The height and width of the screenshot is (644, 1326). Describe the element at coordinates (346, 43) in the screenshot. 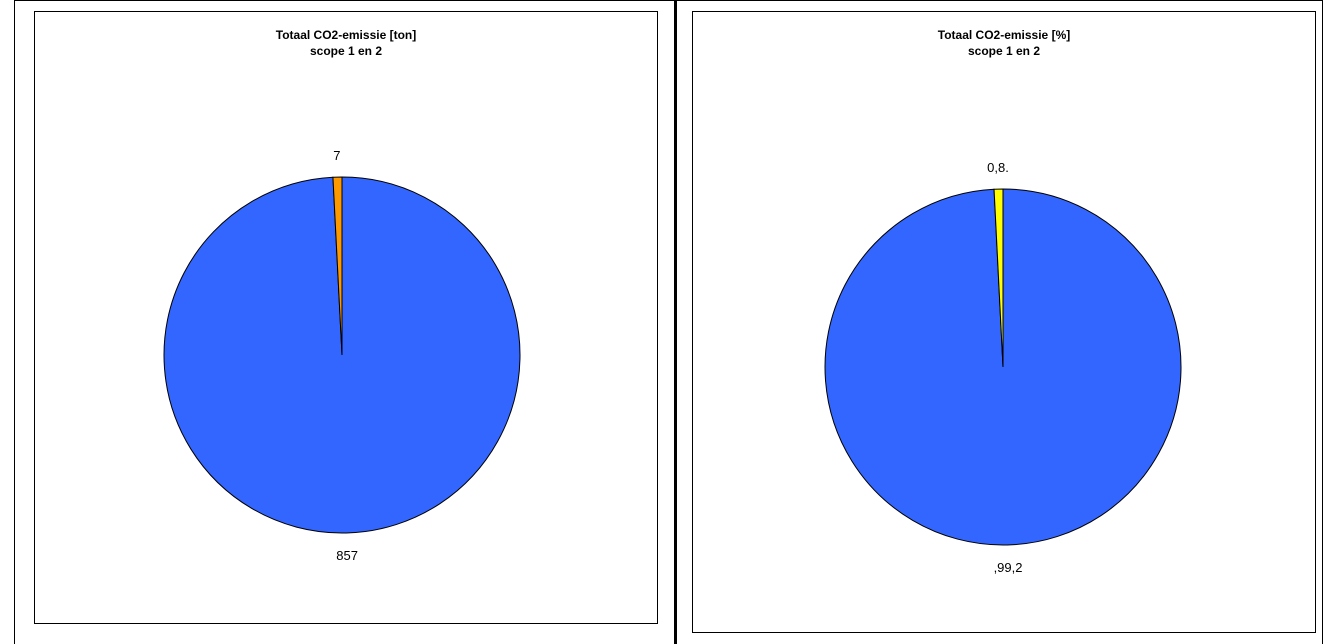

I see `chart-title-block: Totaal CO2-emissie [ton] scope 1 en 2` at that location.